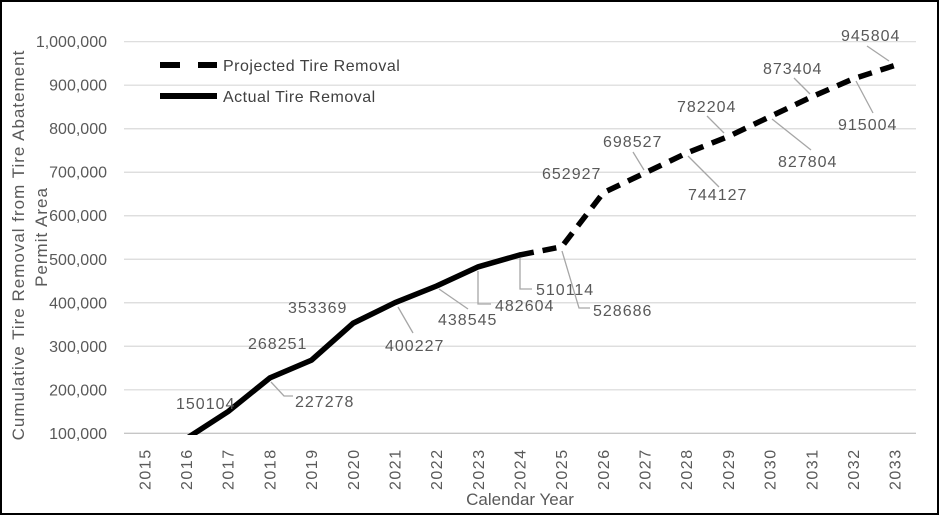 The height and width of the screenshot is (515, 939). What do you see at coordinates (187, 469) in the screenshot?
I see `x-tick-label: 2016` at bounding box center [187, 469].